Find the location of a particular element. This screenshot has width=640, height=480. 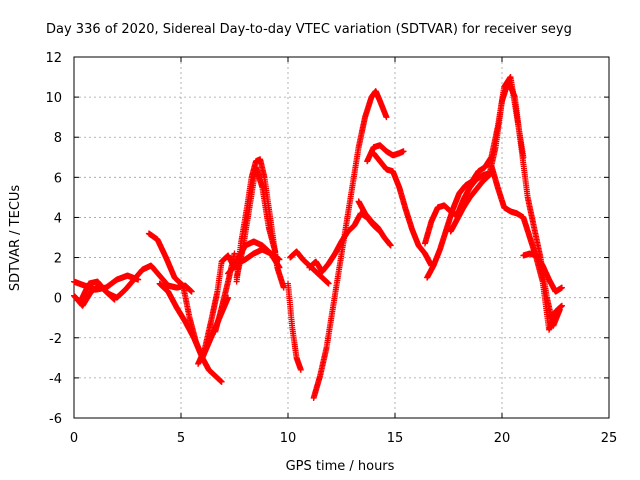

y-tick-label: -2 is located at coordinates (55, 339).